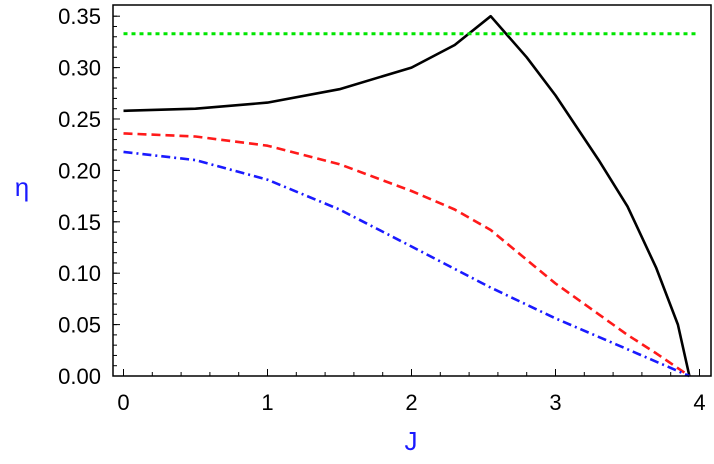  I want to click on y-tick-label: 0.15, so click(79, 222).